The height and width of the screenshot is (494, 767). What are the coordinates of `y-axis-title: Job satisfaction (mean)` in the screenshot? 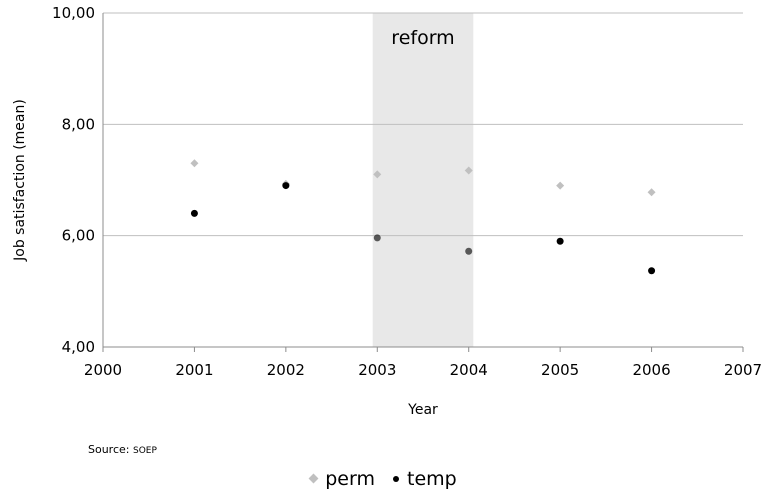 It's located at (20, 180).